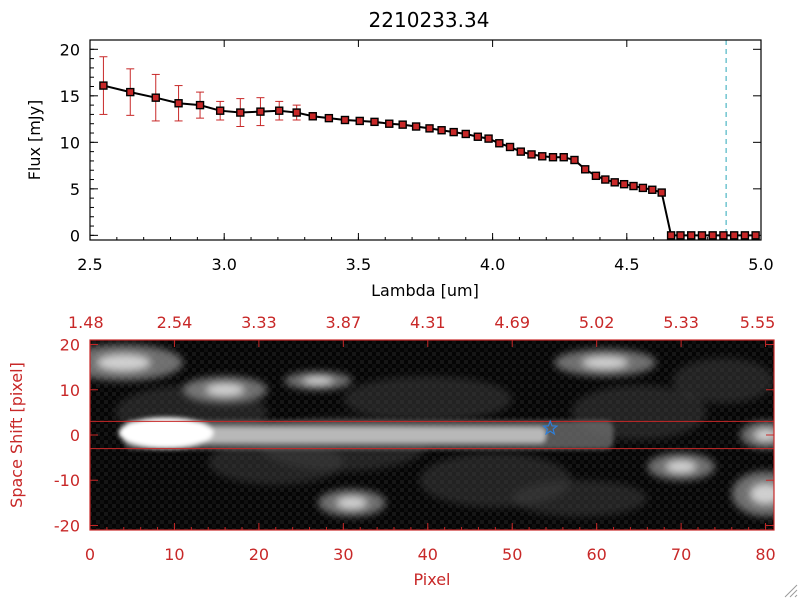 Image resolution: width=800 pixels, height=600 pixels. I want to click on pixel-tick-label: 0, so click(90, 554).